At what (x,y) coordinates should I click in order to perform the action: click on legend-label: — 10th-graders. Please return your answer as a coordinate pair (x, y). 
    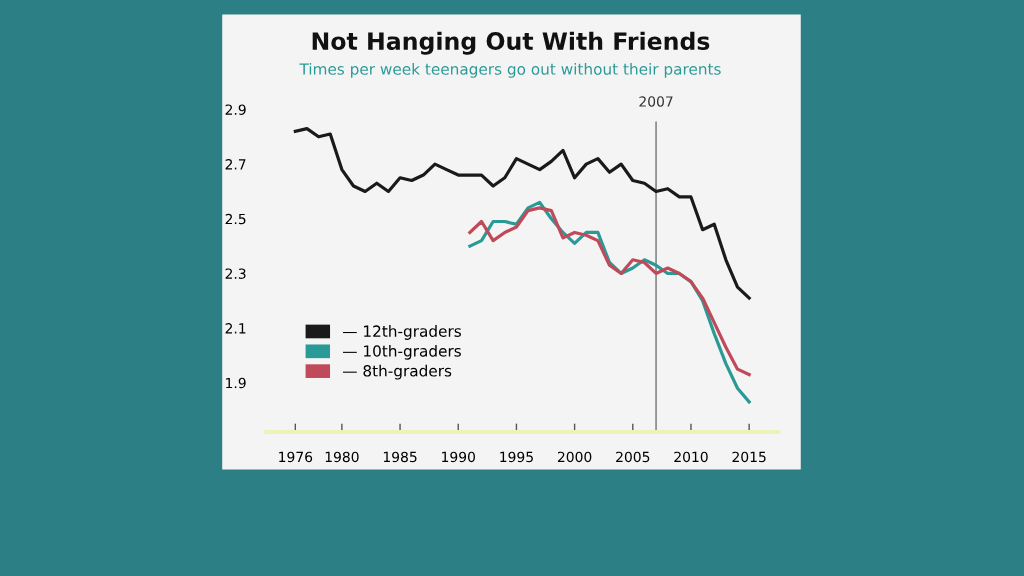
    Looking at the image, I should click on (402, 352).